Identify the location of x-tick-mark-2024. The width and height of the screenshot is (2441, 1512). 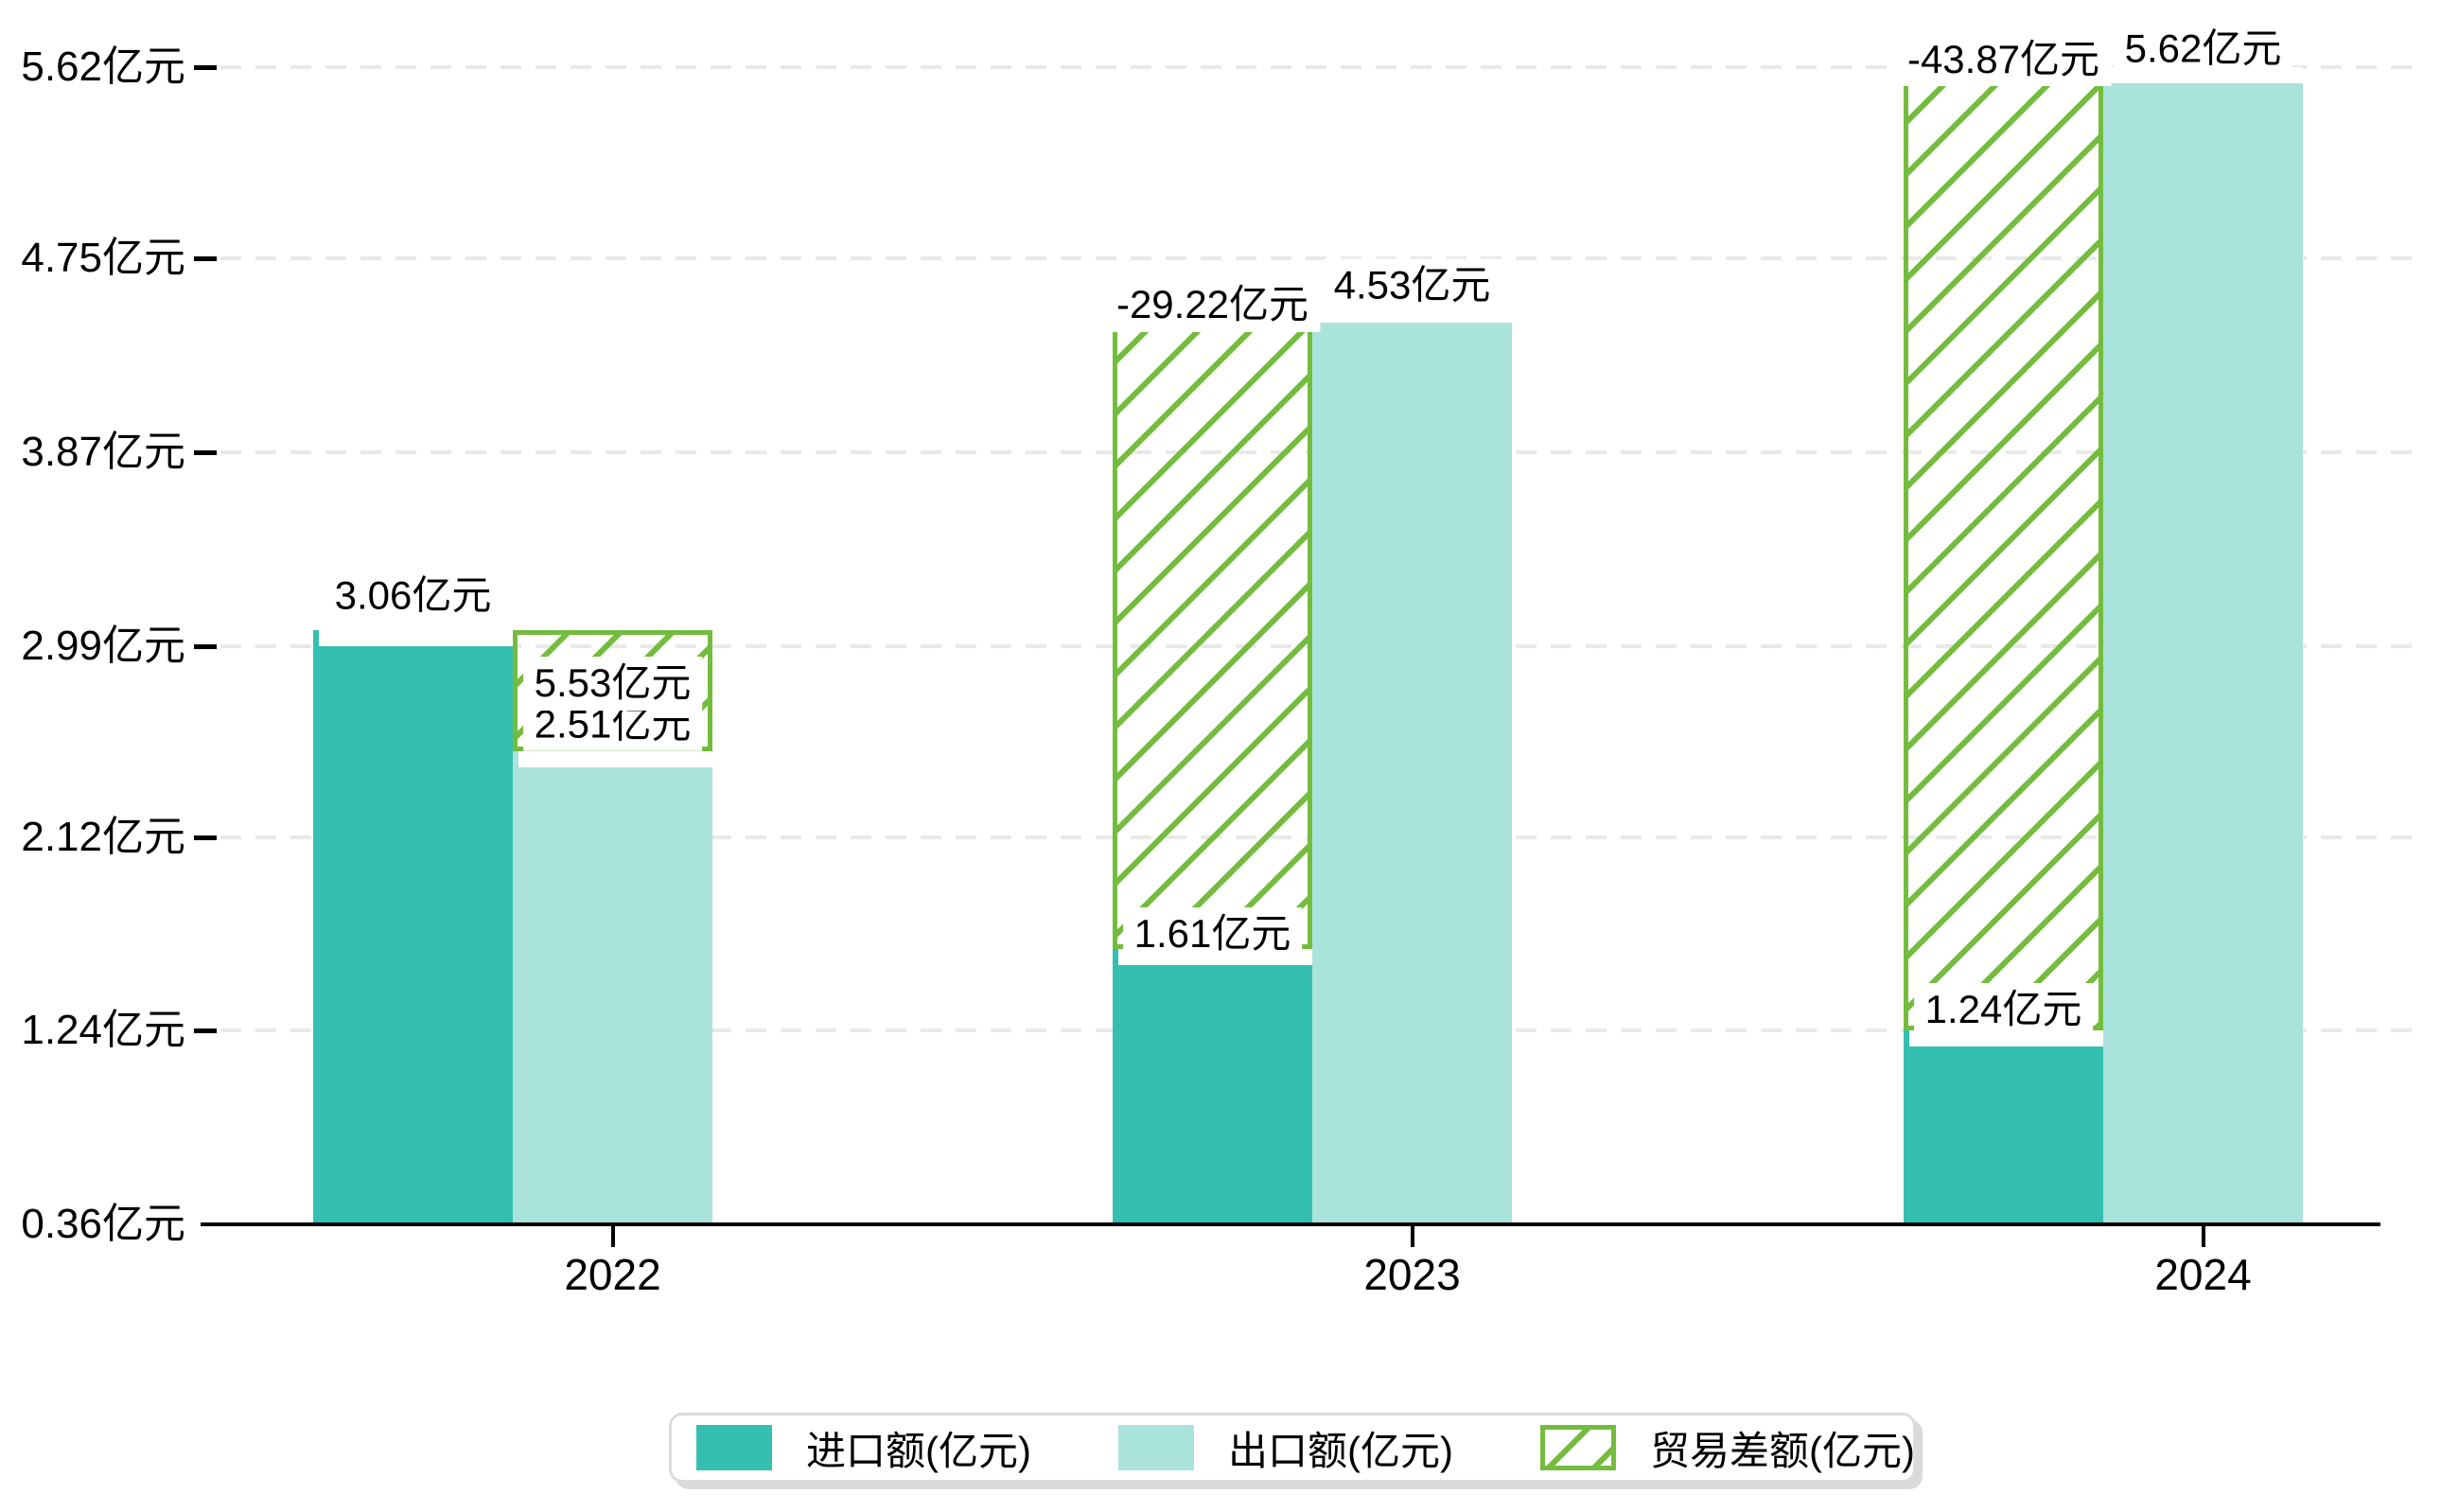
(2203, 1237).